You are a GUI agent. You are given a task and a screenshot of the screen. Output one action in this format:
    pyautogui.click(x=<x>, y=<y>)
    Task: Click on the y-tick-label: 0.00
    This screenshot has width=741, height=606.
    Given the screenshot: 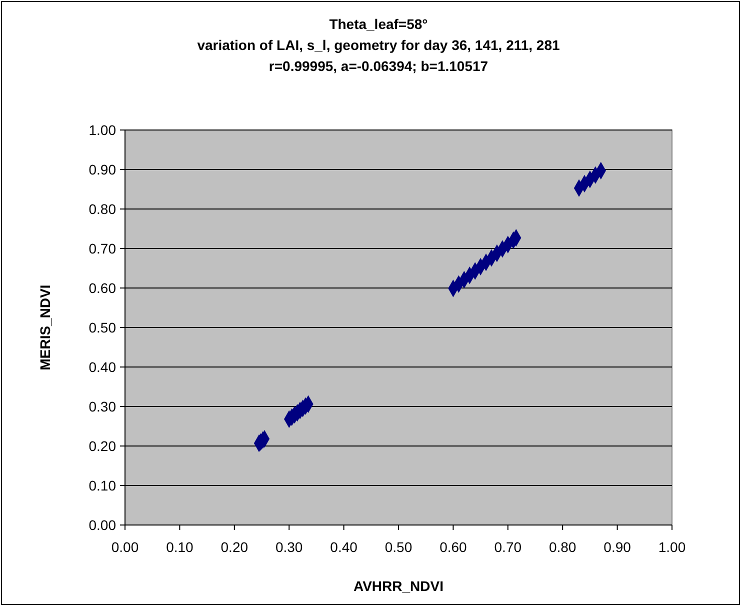 What is the action you would take?
    pyautogui.click(x=102, y=524)
    